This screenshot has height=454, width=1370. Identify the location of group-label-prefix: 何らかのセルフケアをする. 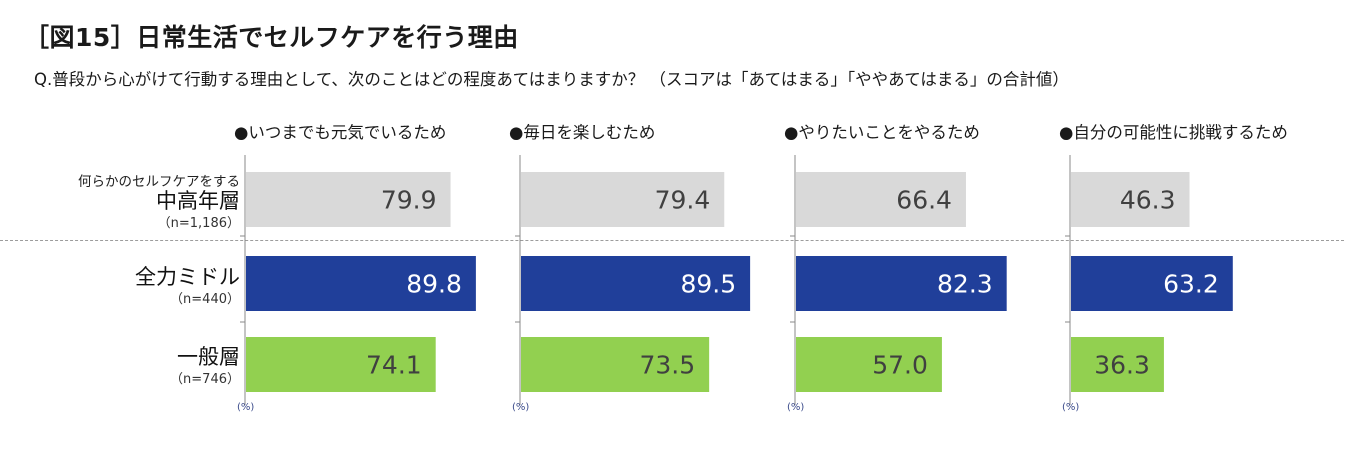
(159, 182).